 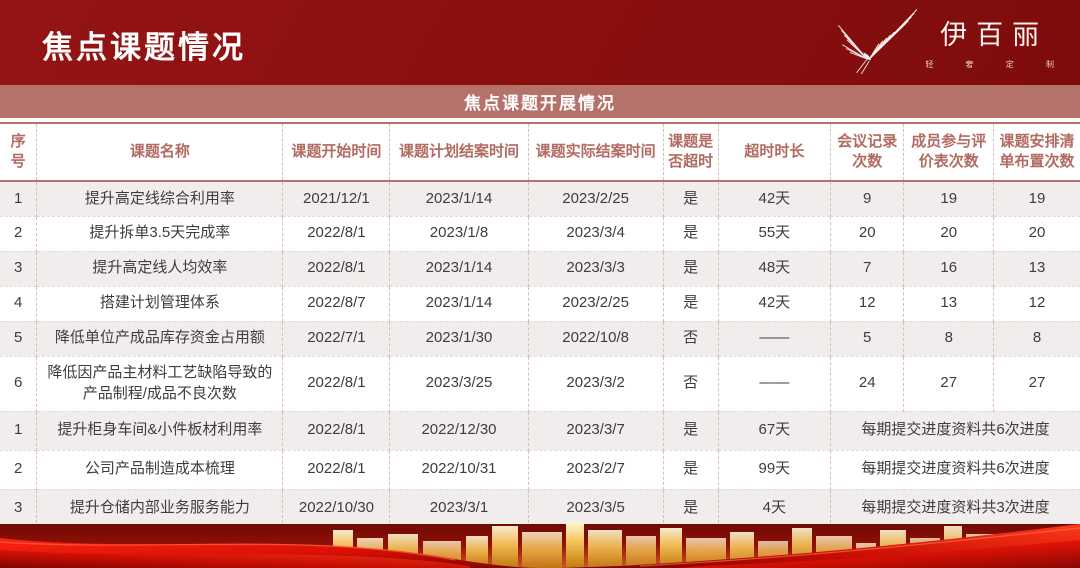 I want to click on table-cell: 2022/12/30, so click(x=459, y=430).